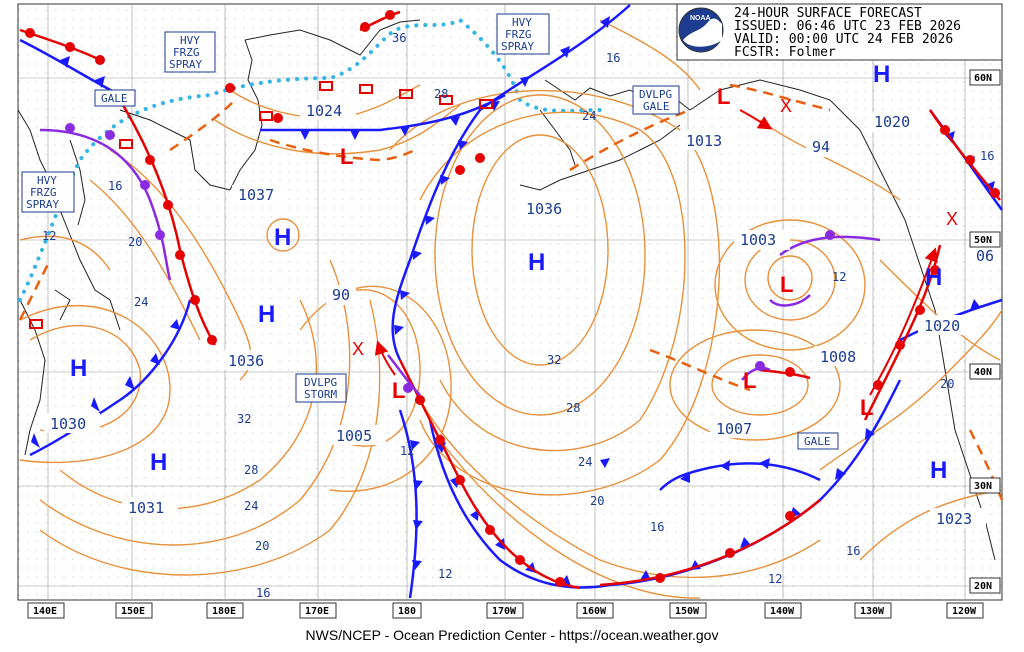 The image size is (1024, 652). What do you see at coordinates (938, 470) in the screenshot?
I see `high-center-8: H` at bounding box center [938, 470].